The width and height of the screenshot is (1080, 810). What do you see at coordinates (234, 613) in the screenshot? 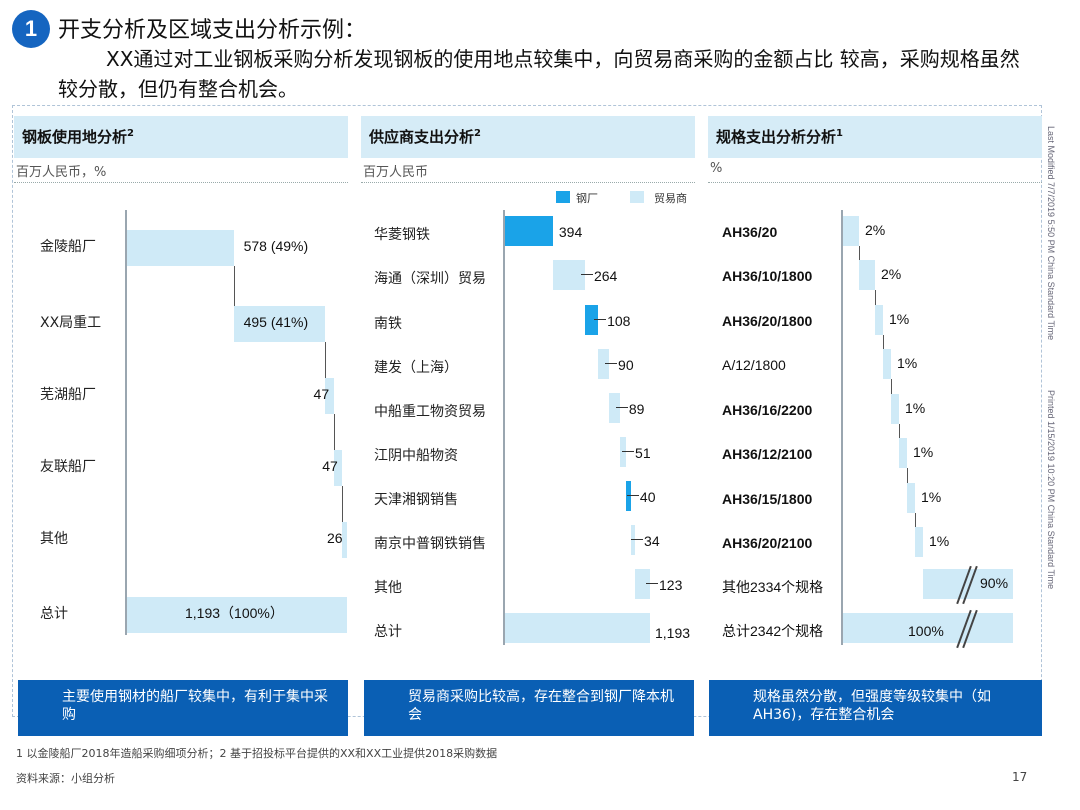
I see `value-label: 1,193（100%）` at bounding box center [234, 613].